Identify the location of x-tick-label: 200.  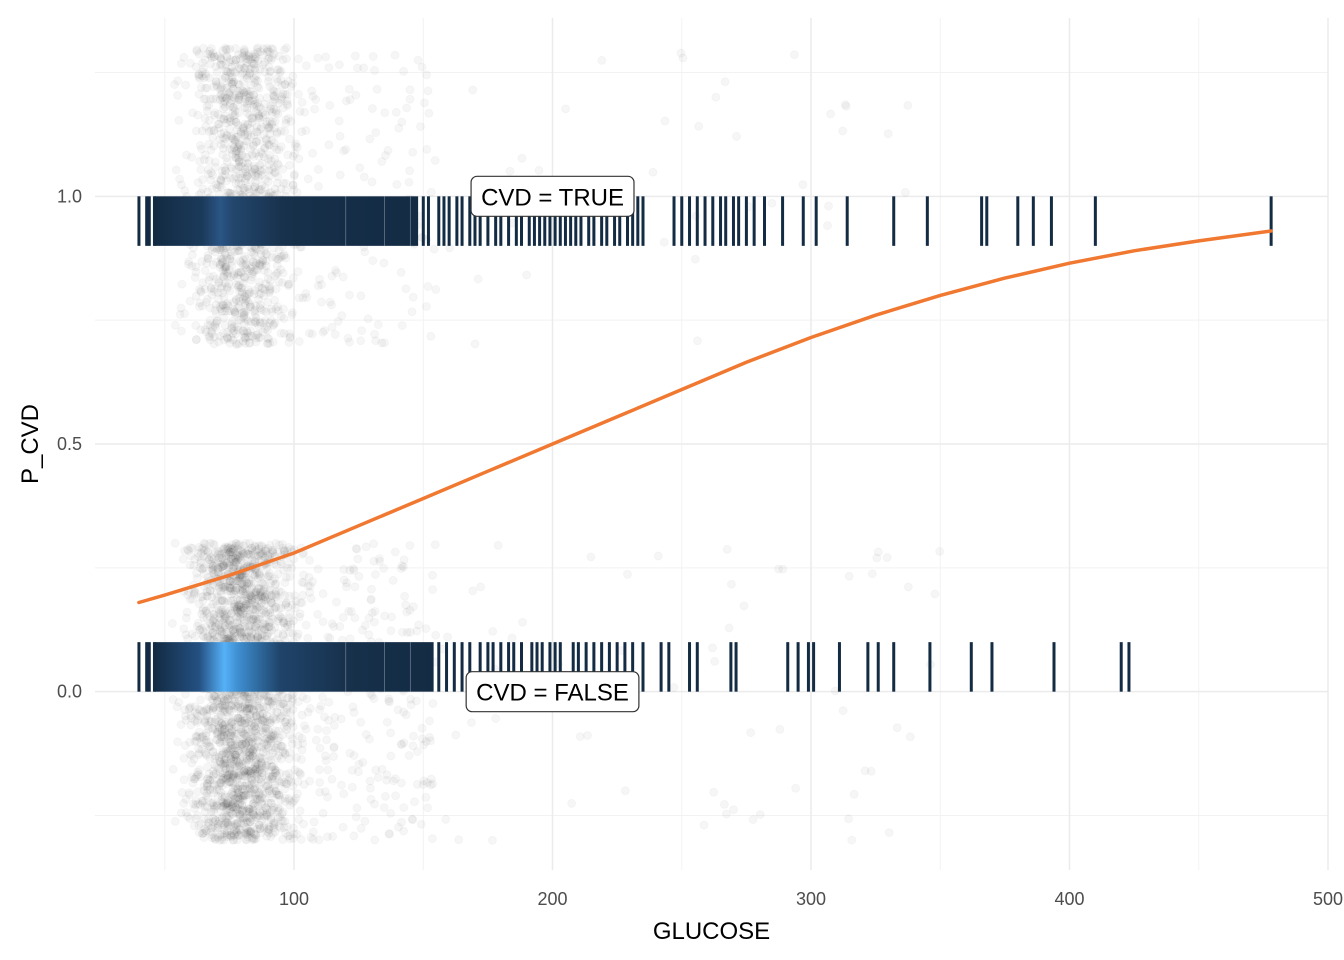
(553, 899).